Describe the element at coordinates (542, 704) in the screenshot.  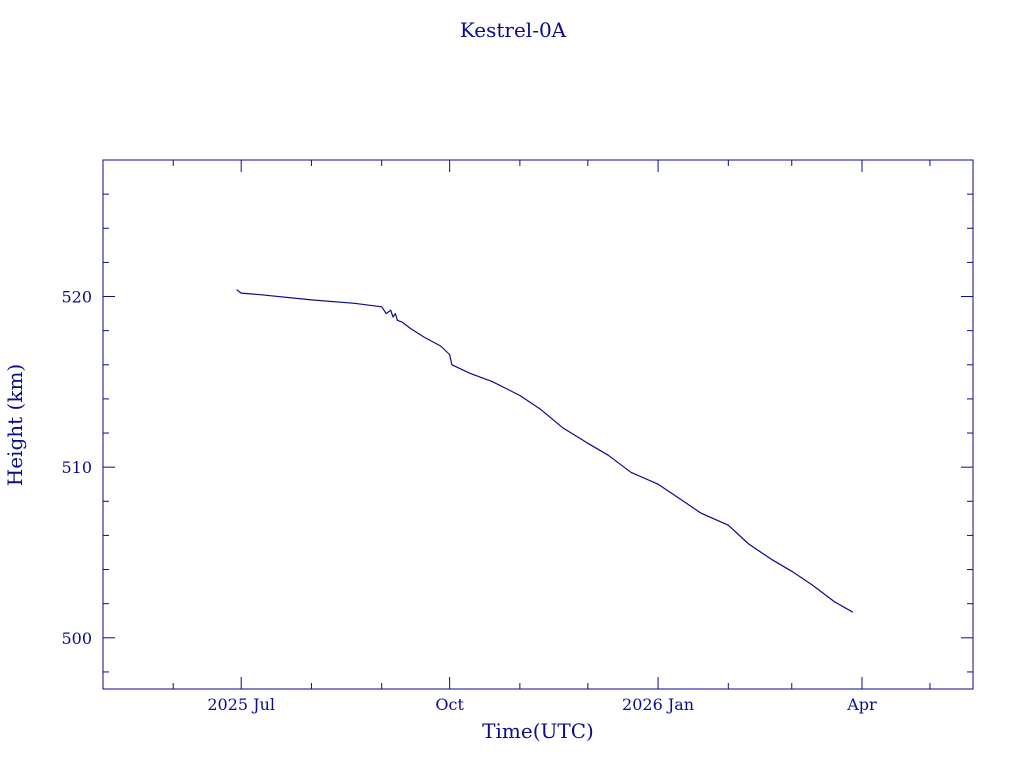
I see `x-axis-tick-labels: 2025 Jul Oct 2026 Jan Apr` at that location.